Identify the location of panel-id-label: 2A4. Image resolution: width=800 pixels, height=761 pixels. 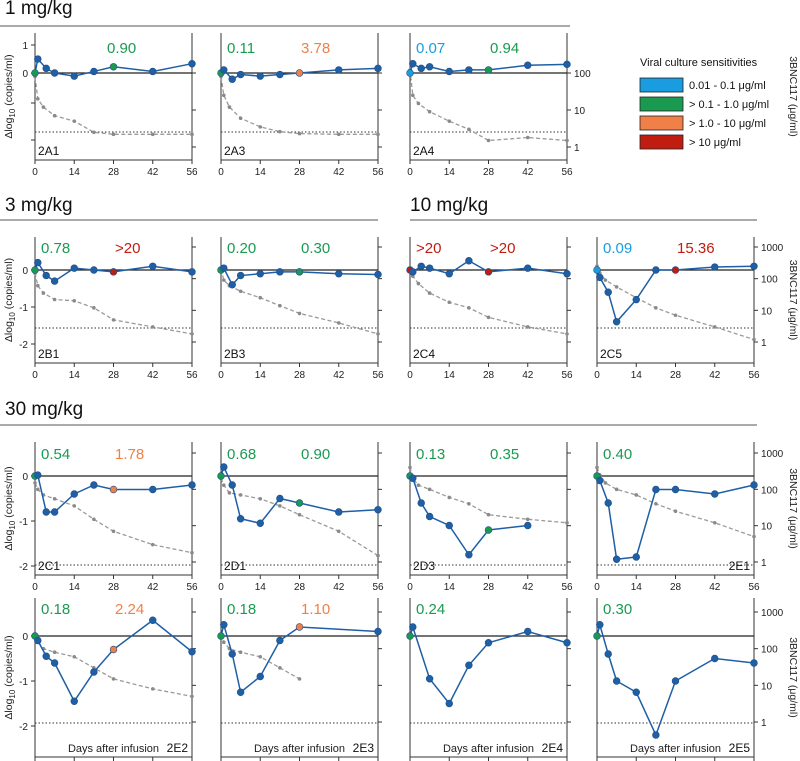
(424, 151).